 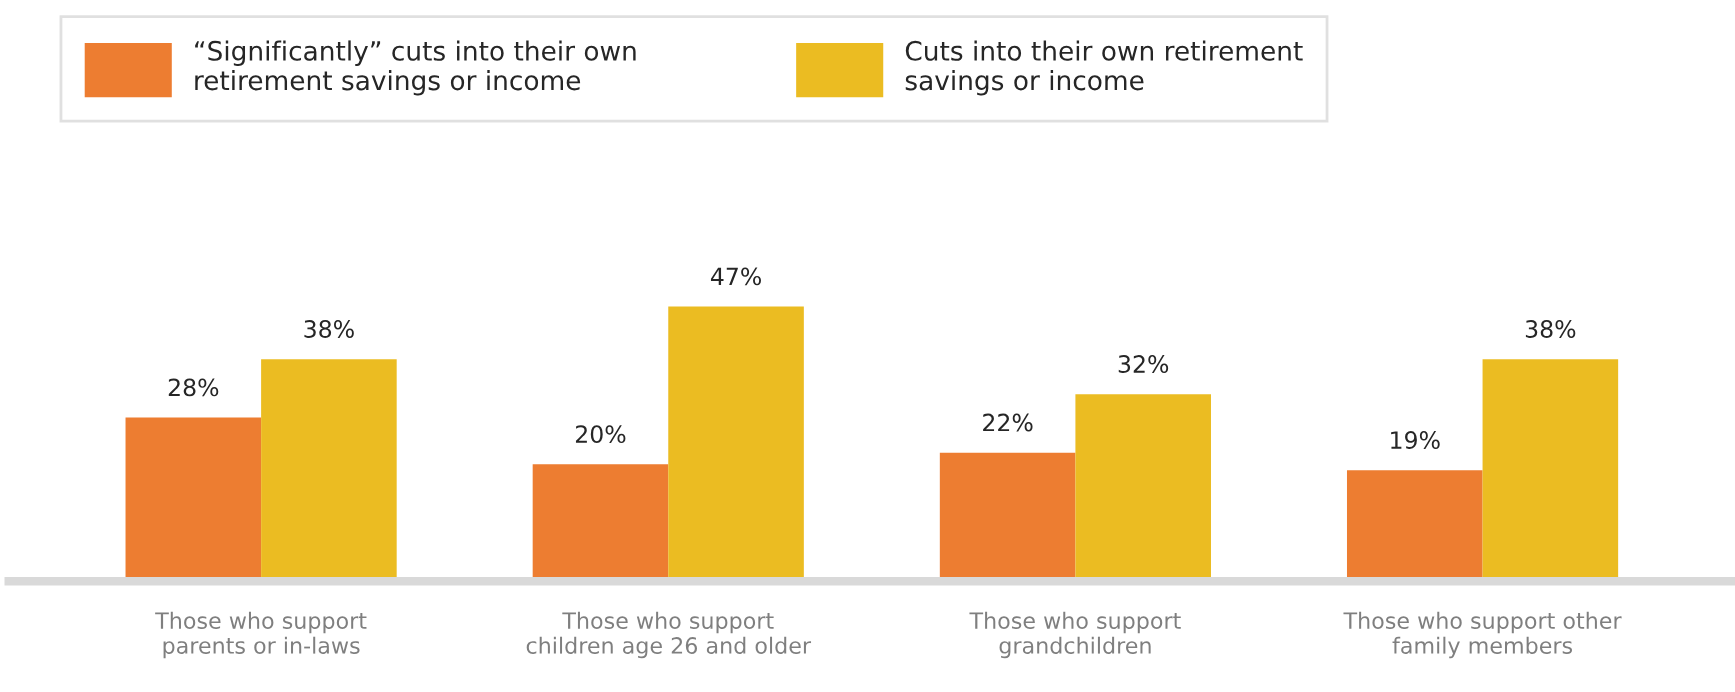 What do you see at coordinates (193, 387) in the screenshot?
I see `data-label: 28%` at bounding box center [193, 387].